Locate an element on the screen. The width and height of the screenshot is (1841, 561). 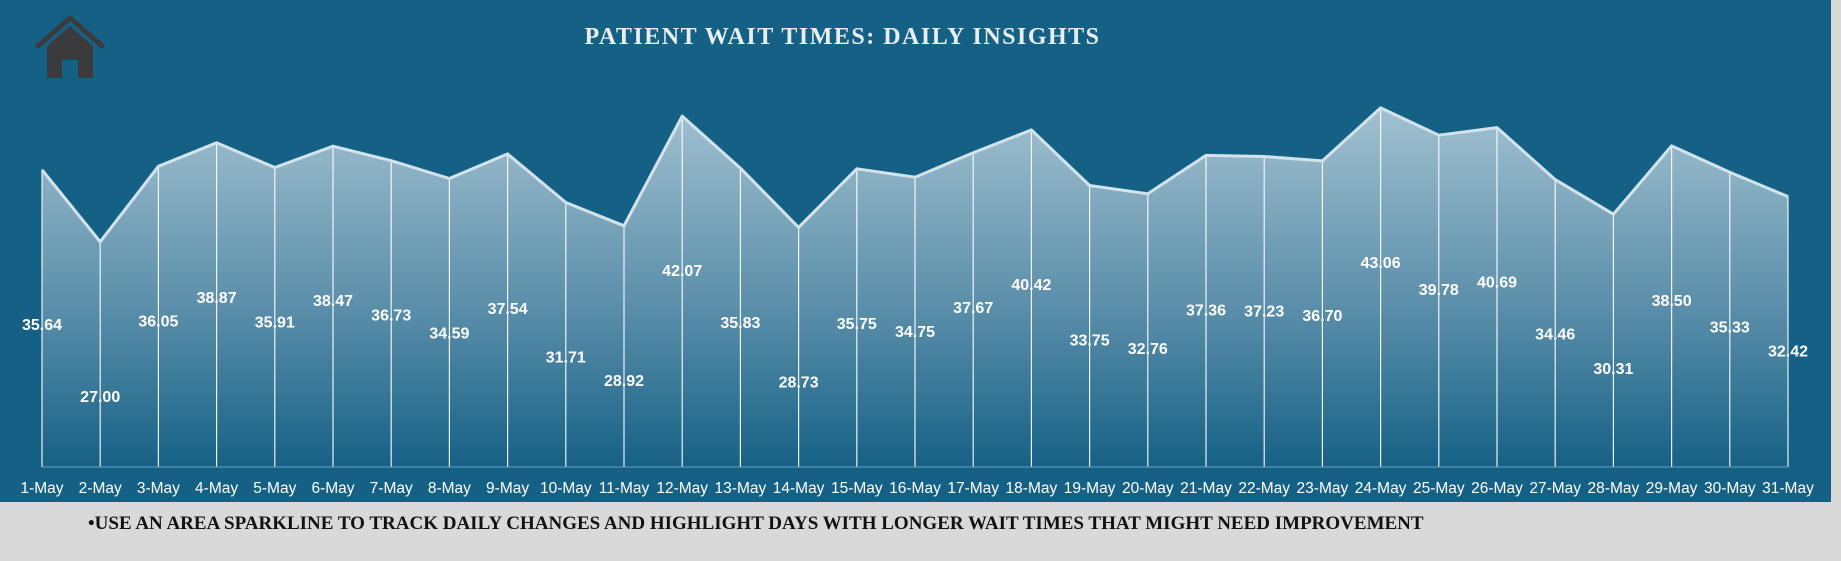
data-label: 35.75 is located at coordinates (857, 324).